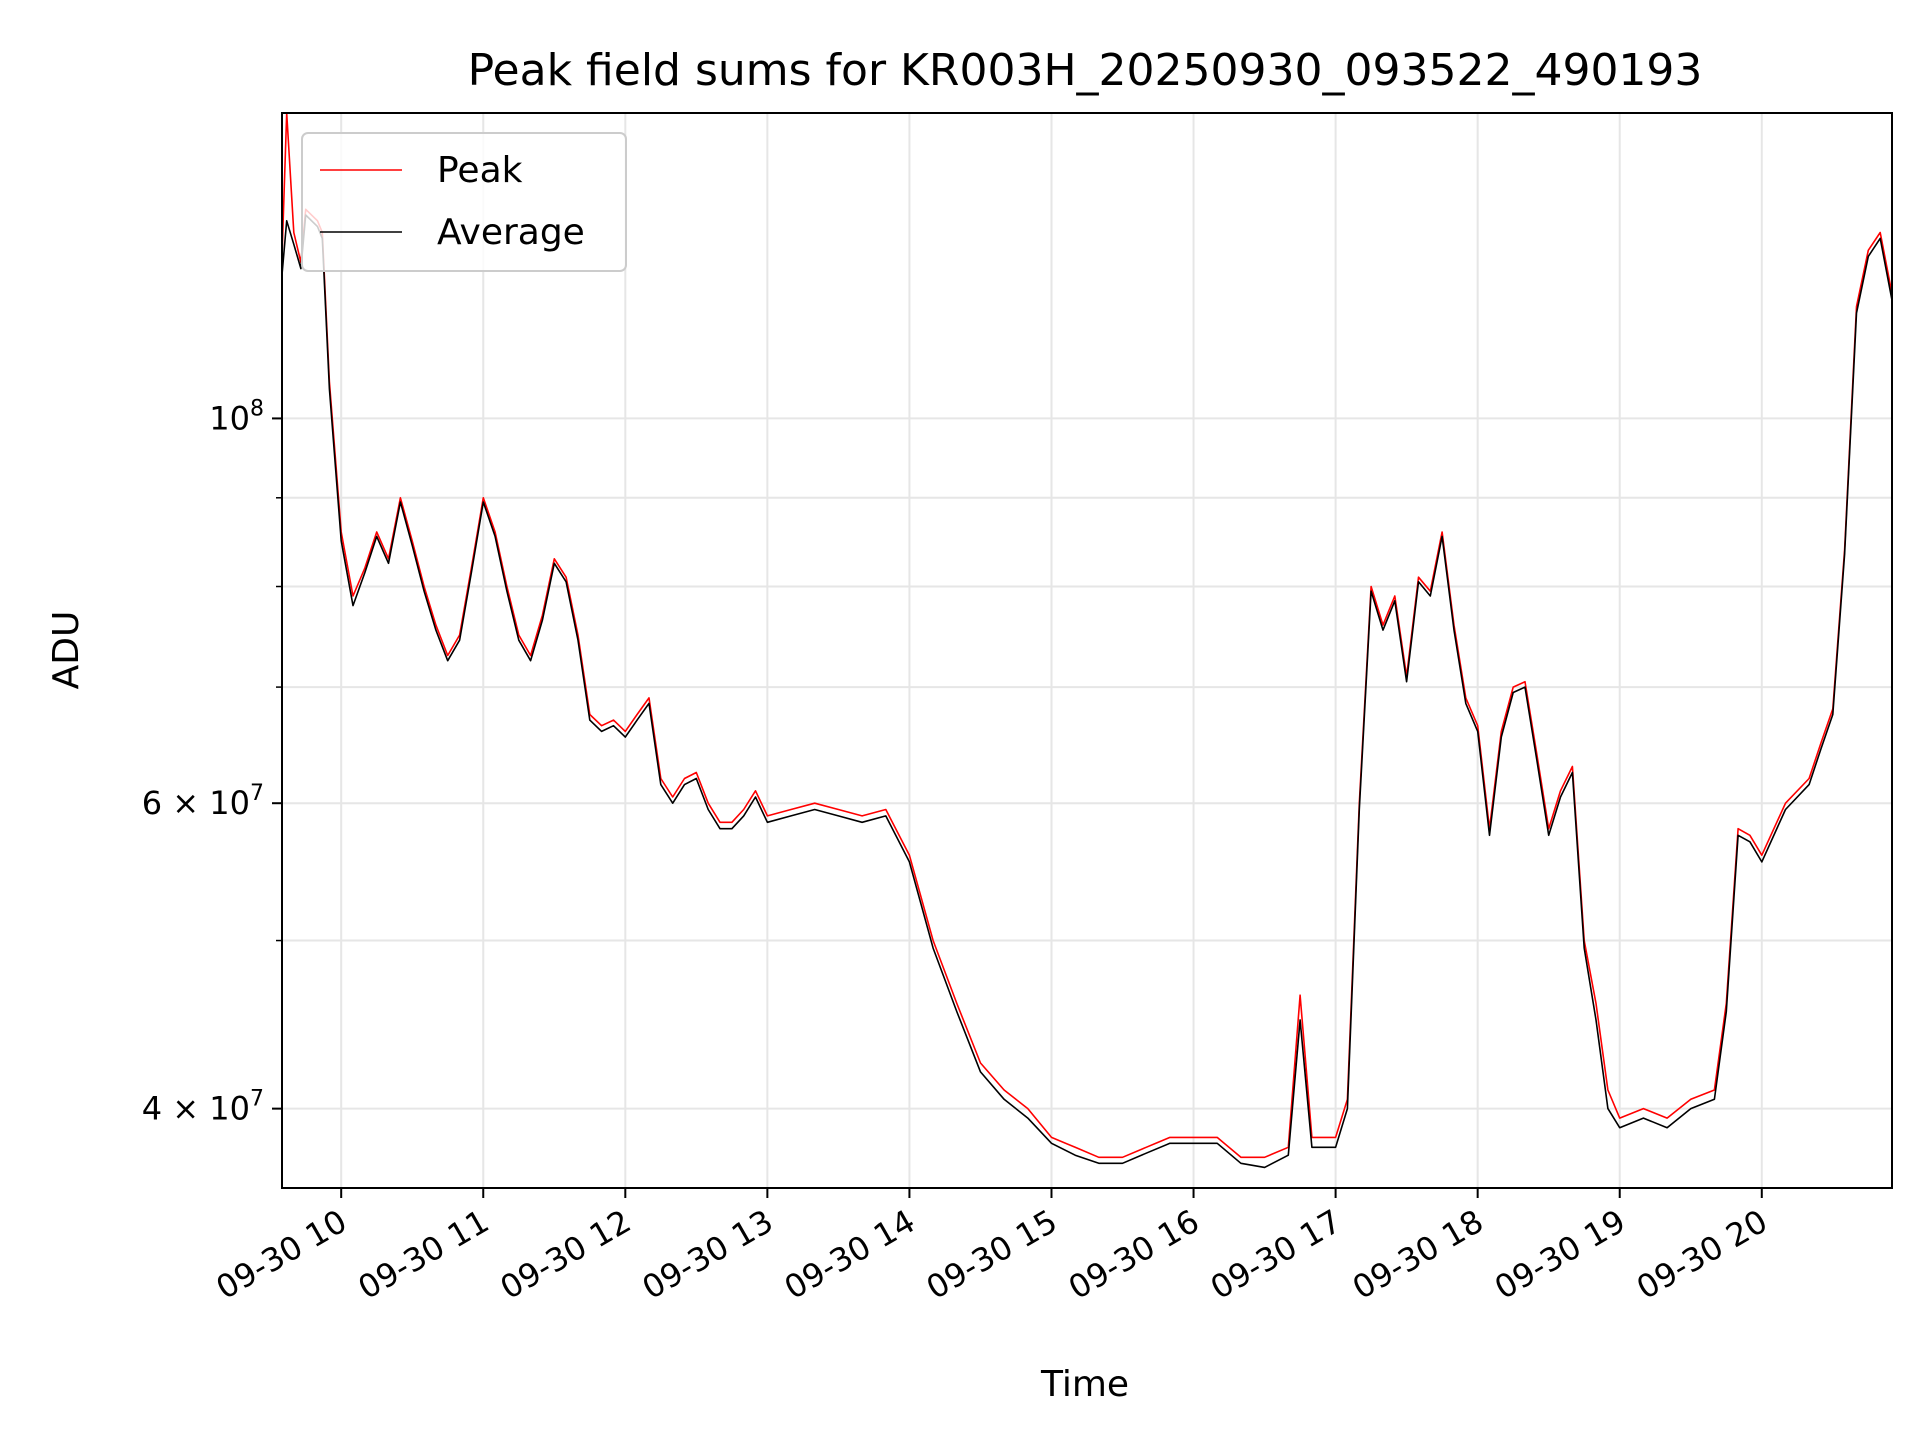 Image resolution: width=1920 pixels, height=1440 pixels. I want to click on legend-box, so click(464, 202).